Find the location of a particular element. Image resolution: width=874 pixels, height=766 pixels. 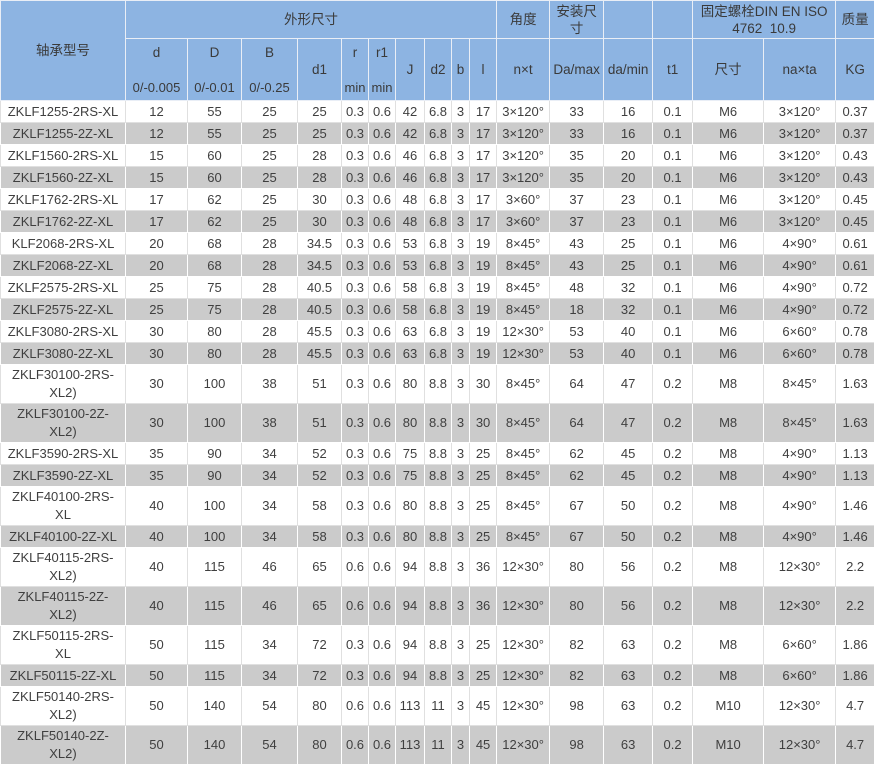

col-label: KG is located at coordinates (855, 69).